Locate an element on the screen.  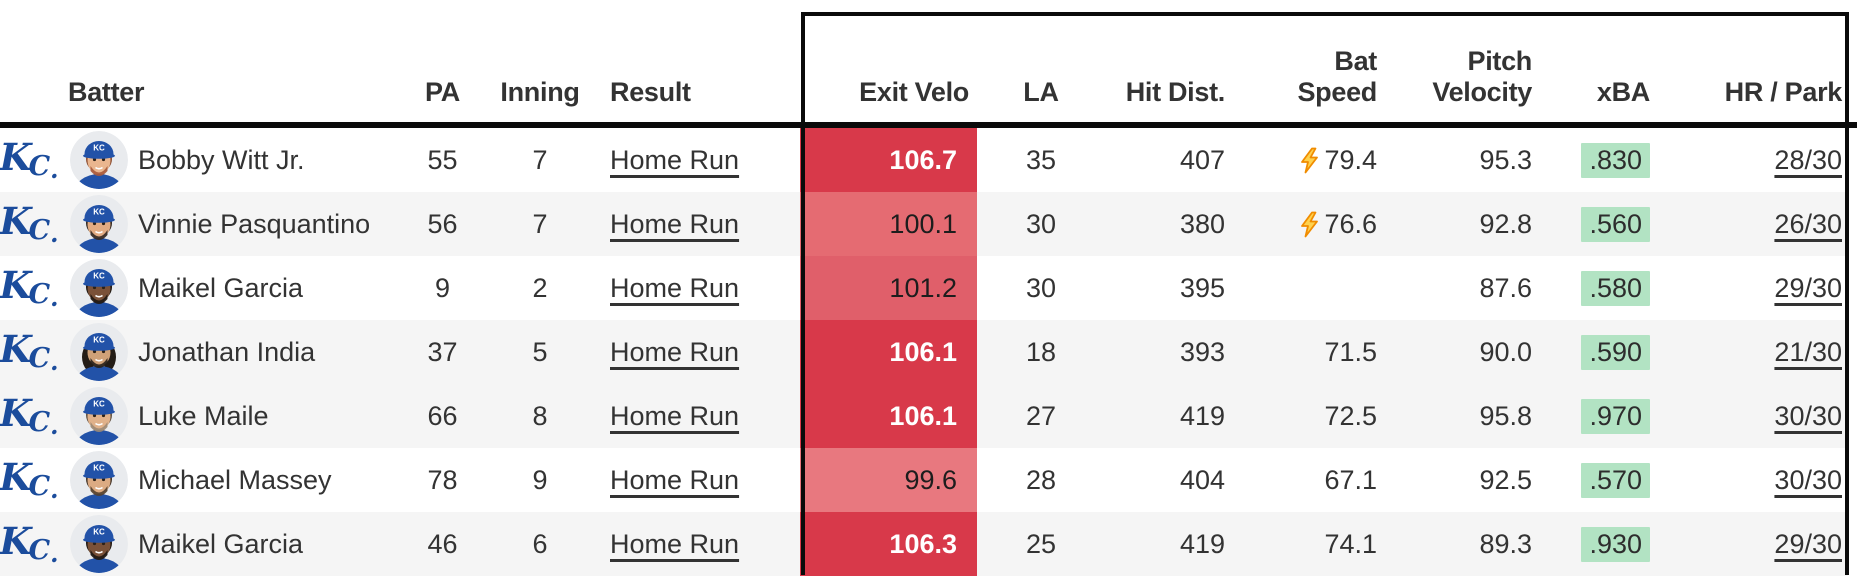
launch-angle-value: 25 is located at coordinates (1041, 543).